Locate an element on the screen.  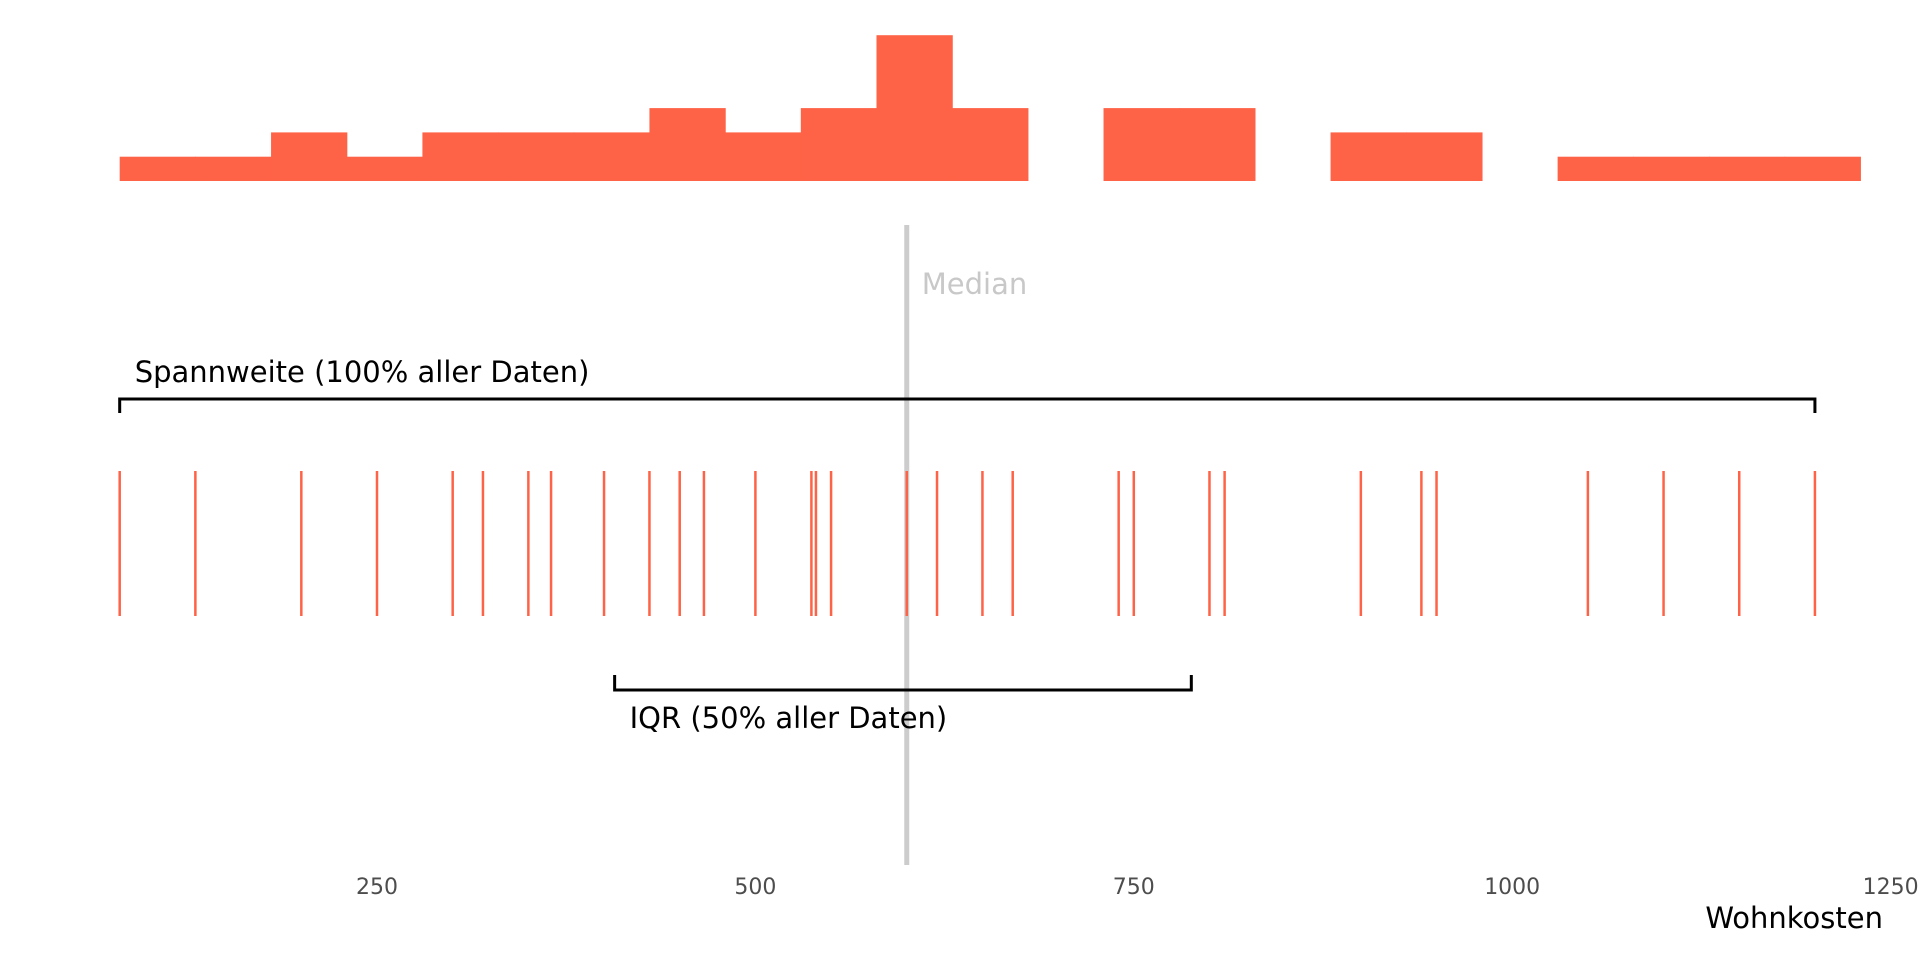
x-tick-label: 750 is located at coordinates (1134, 887).